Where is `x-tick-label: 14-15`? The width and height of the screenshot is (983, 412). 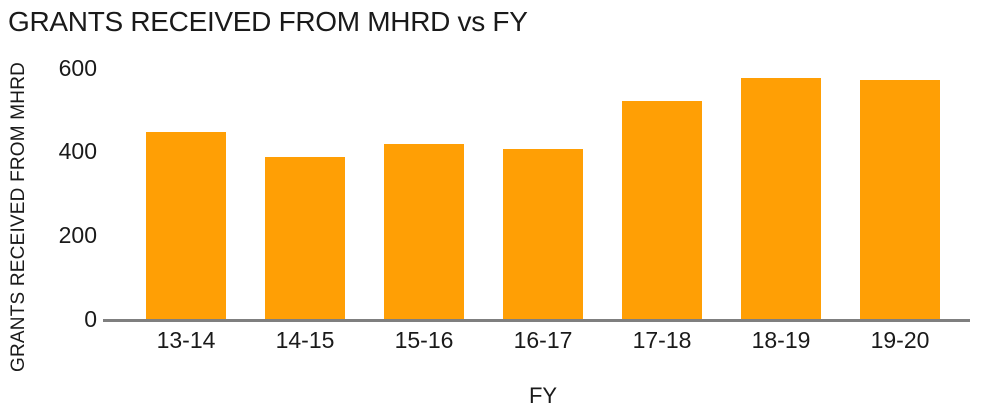 x-tick-label: 14-15 is located at coordinates (305, 340).